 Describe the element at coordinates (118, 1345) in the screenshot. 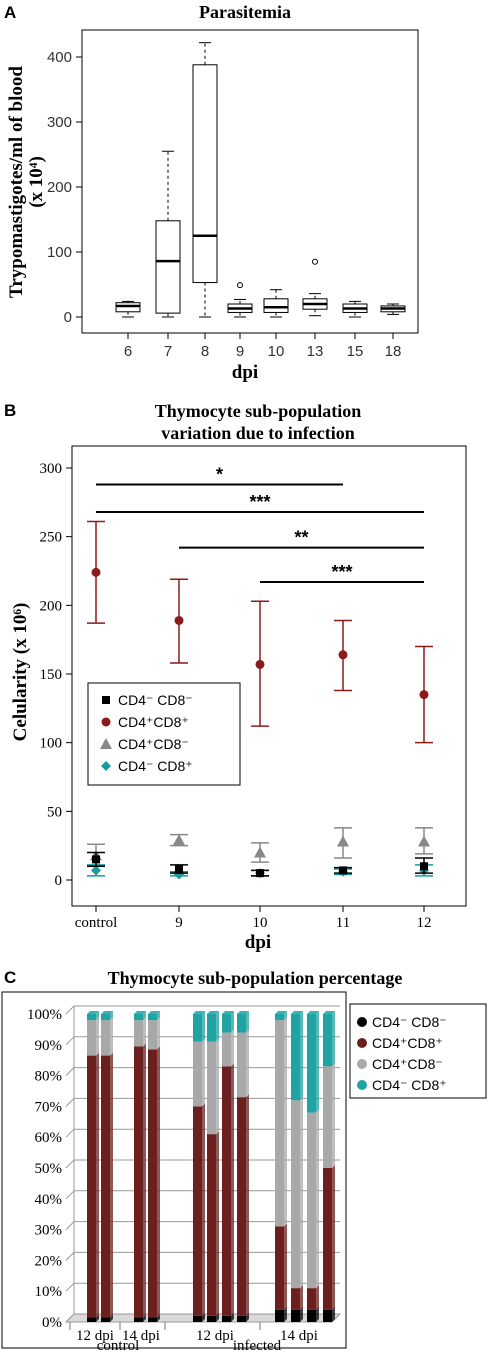

I see `panel-c-condition-label: control` at that location.